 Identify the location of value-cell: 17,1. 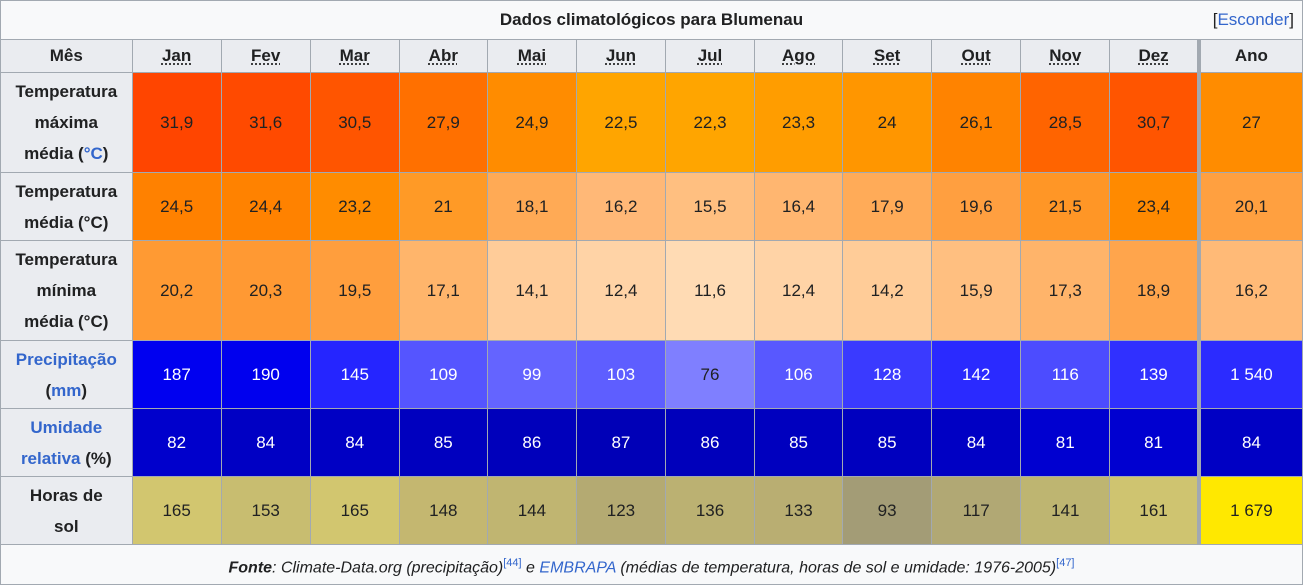
(443, 290).